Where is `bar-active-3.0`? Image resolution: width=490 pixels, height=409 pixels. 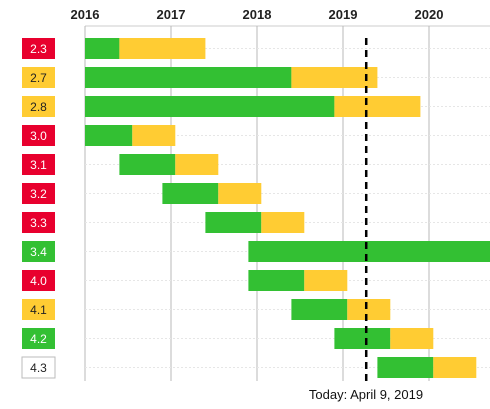 bar-active-3.0 is located at coordinates (109, 135).